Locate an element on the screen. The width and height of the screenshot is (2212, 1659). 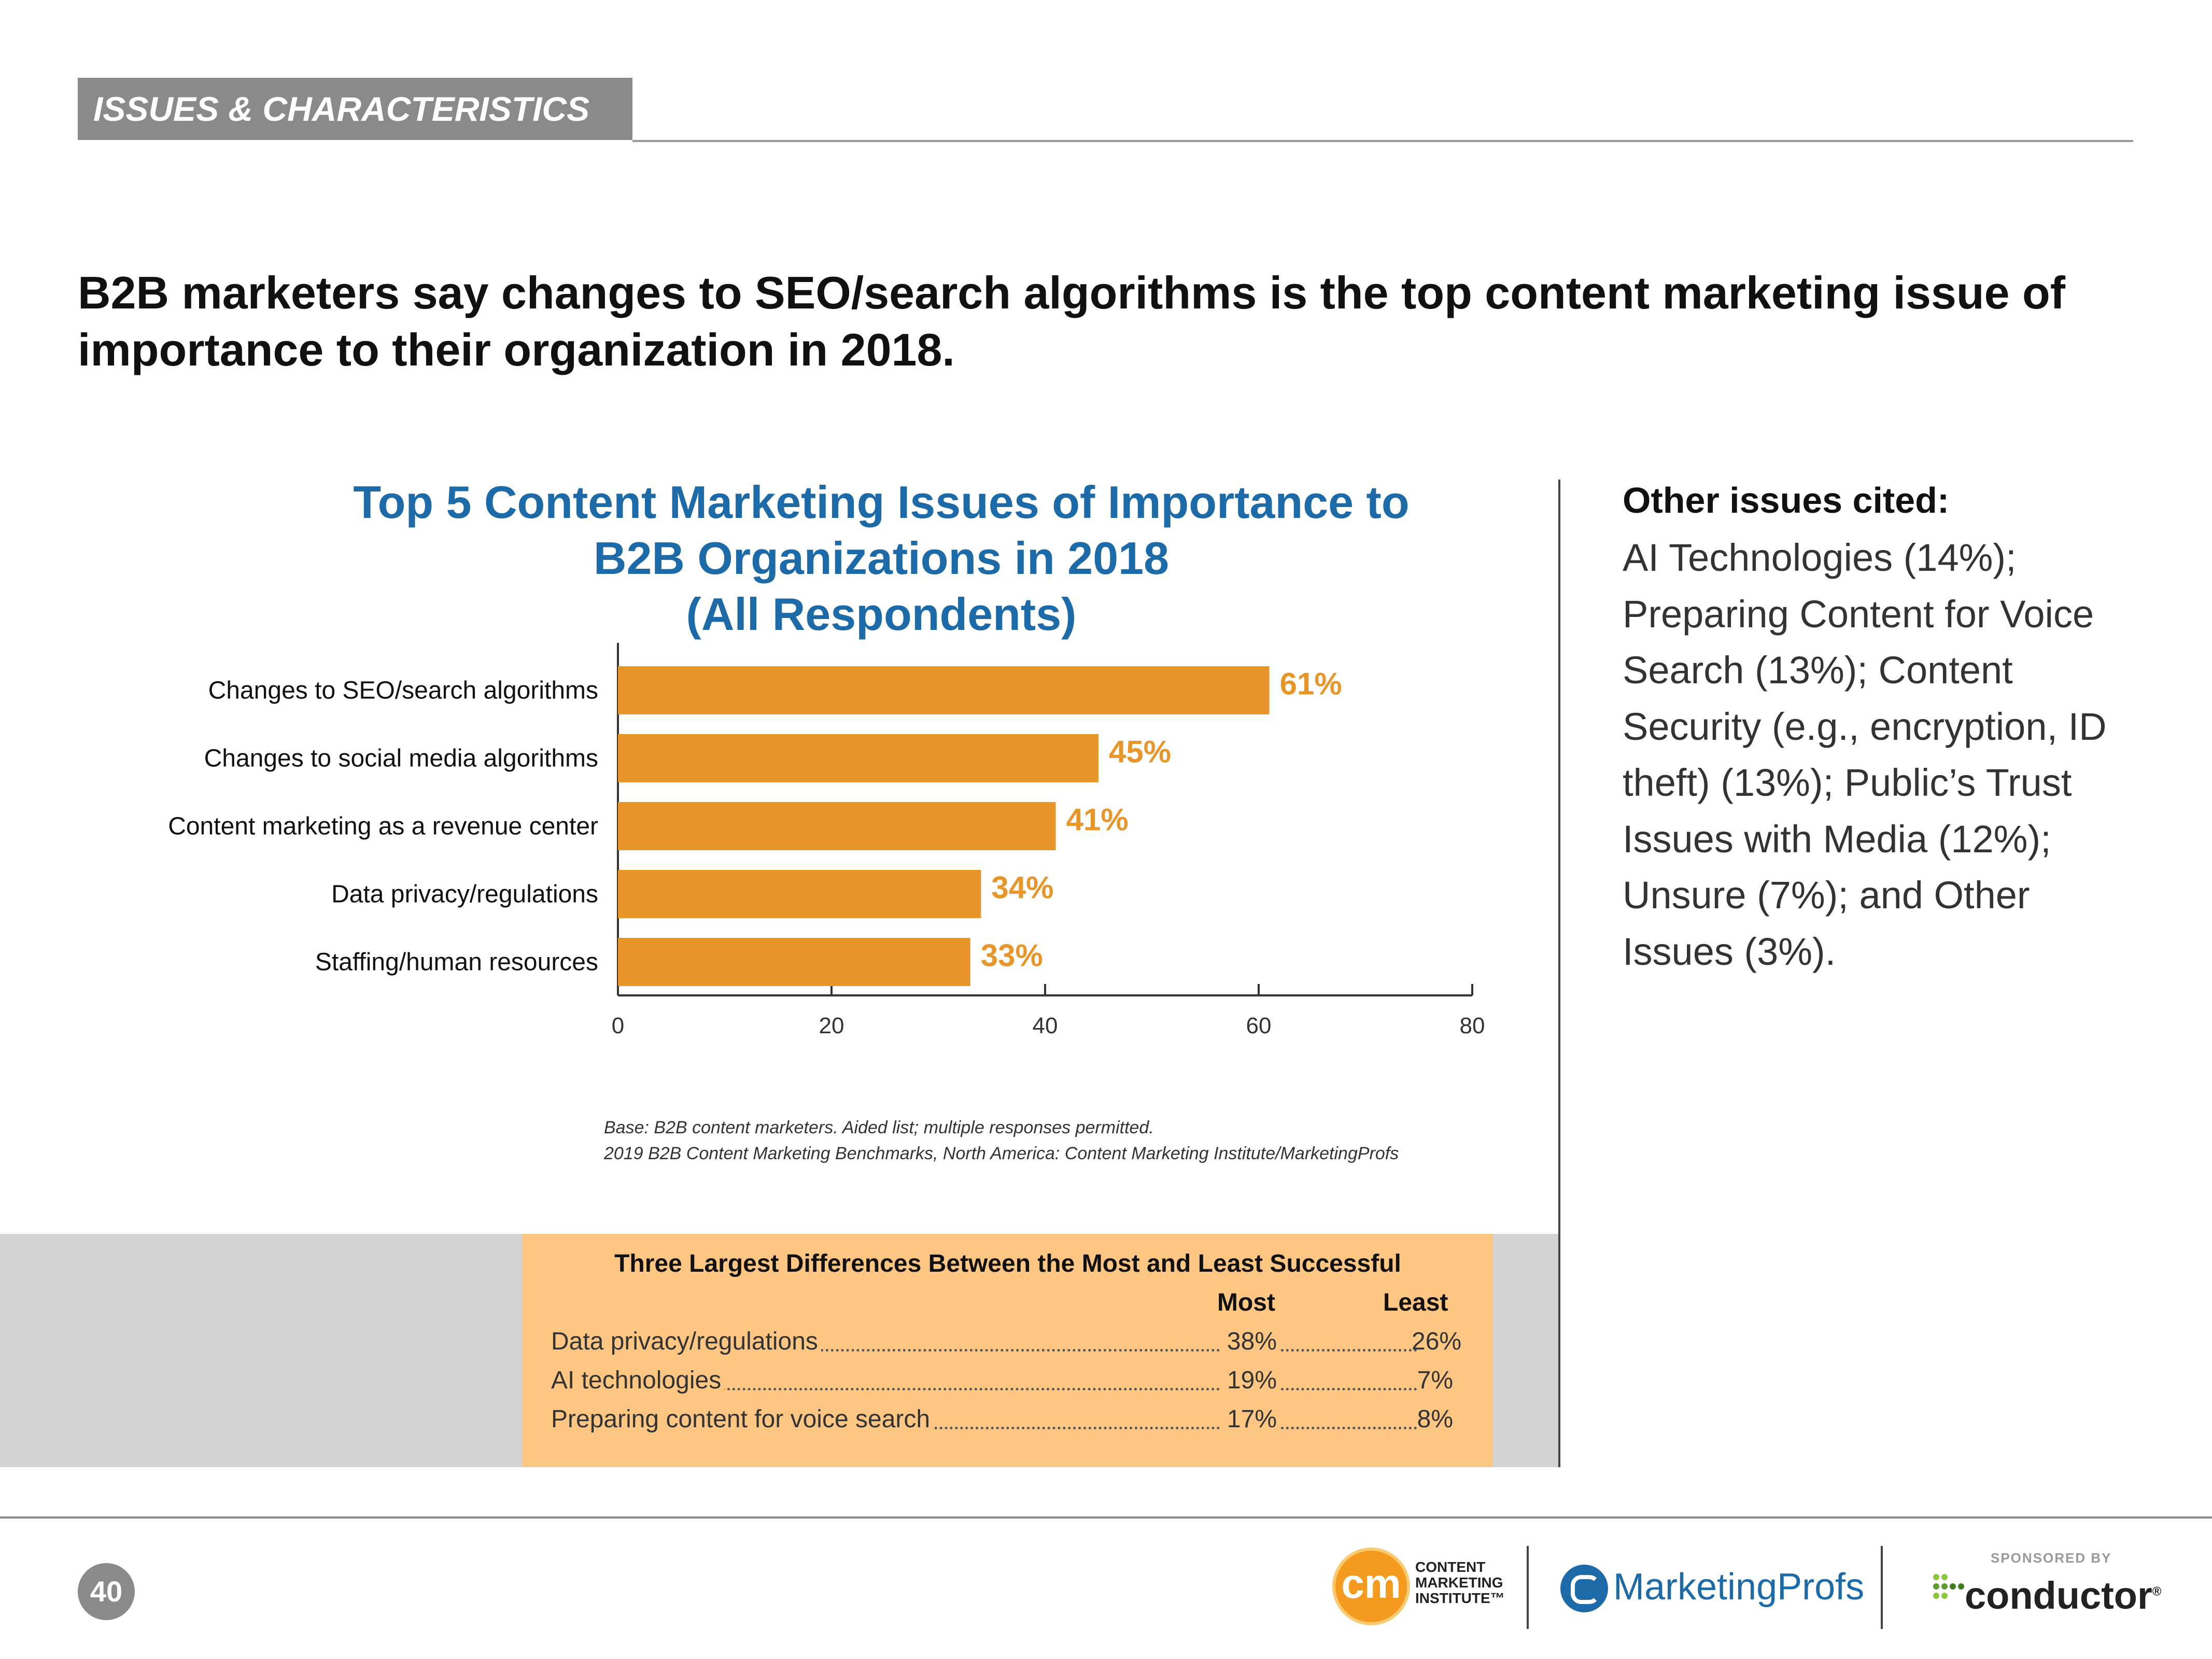
category-label: Changes to SEO/search algorithms is located at coordinates (403, 691).